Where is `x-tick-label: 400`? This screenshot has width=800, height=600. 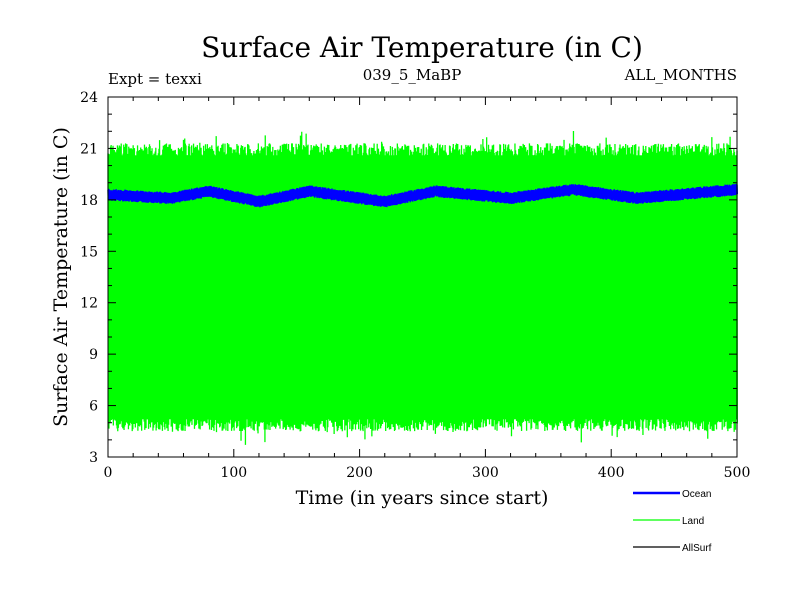
x-tick-label: 400 is located at coordinates (611, 473).